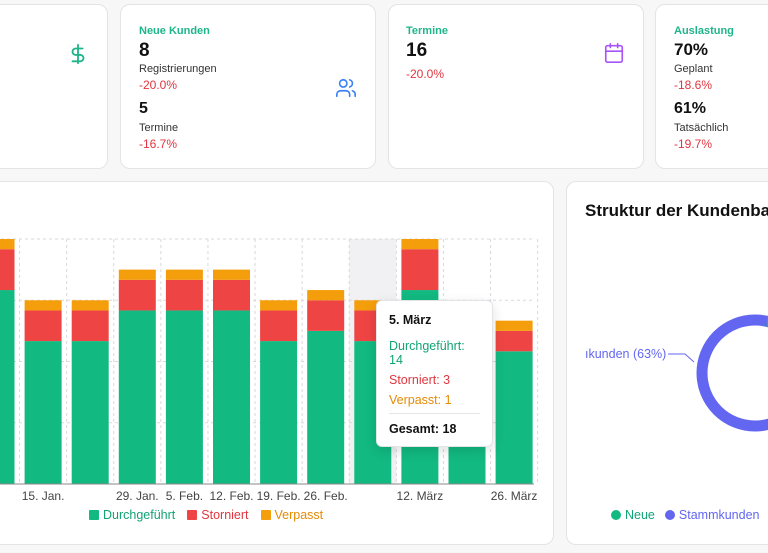  I want to click on kpi-change-planned: -18.6%, so click(693, 85).